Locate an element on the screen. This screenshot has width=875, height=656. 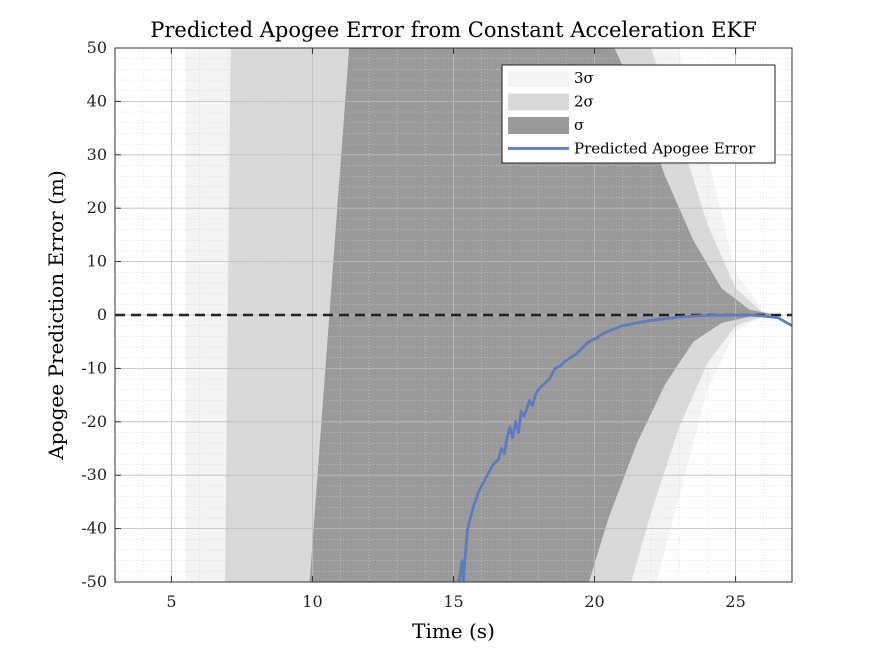
y-tick-label: 20 is located at coordinates (97, 207).